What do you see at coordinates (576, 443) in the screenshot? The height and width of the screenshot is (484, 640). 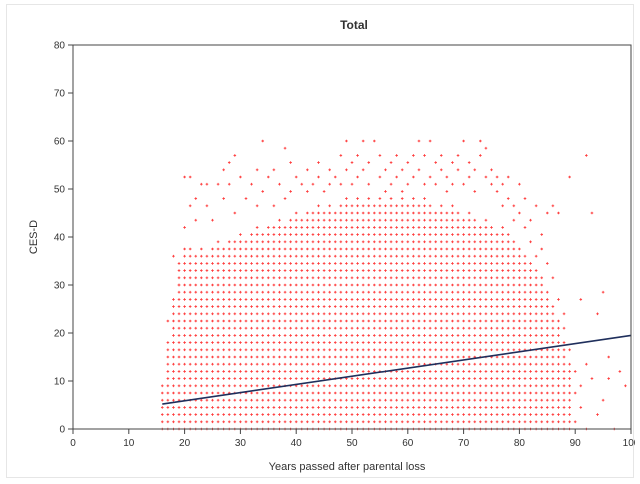 I see `x-tick-label: 90` at bounding box center [576, 443].